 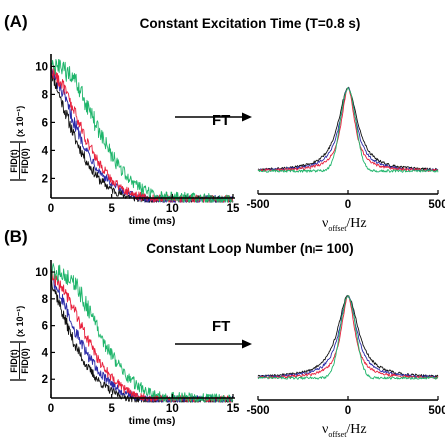 I want to click on spectrum-plot-b: -500 0 500 νoffset/Hz, so click(x=345, y=366).